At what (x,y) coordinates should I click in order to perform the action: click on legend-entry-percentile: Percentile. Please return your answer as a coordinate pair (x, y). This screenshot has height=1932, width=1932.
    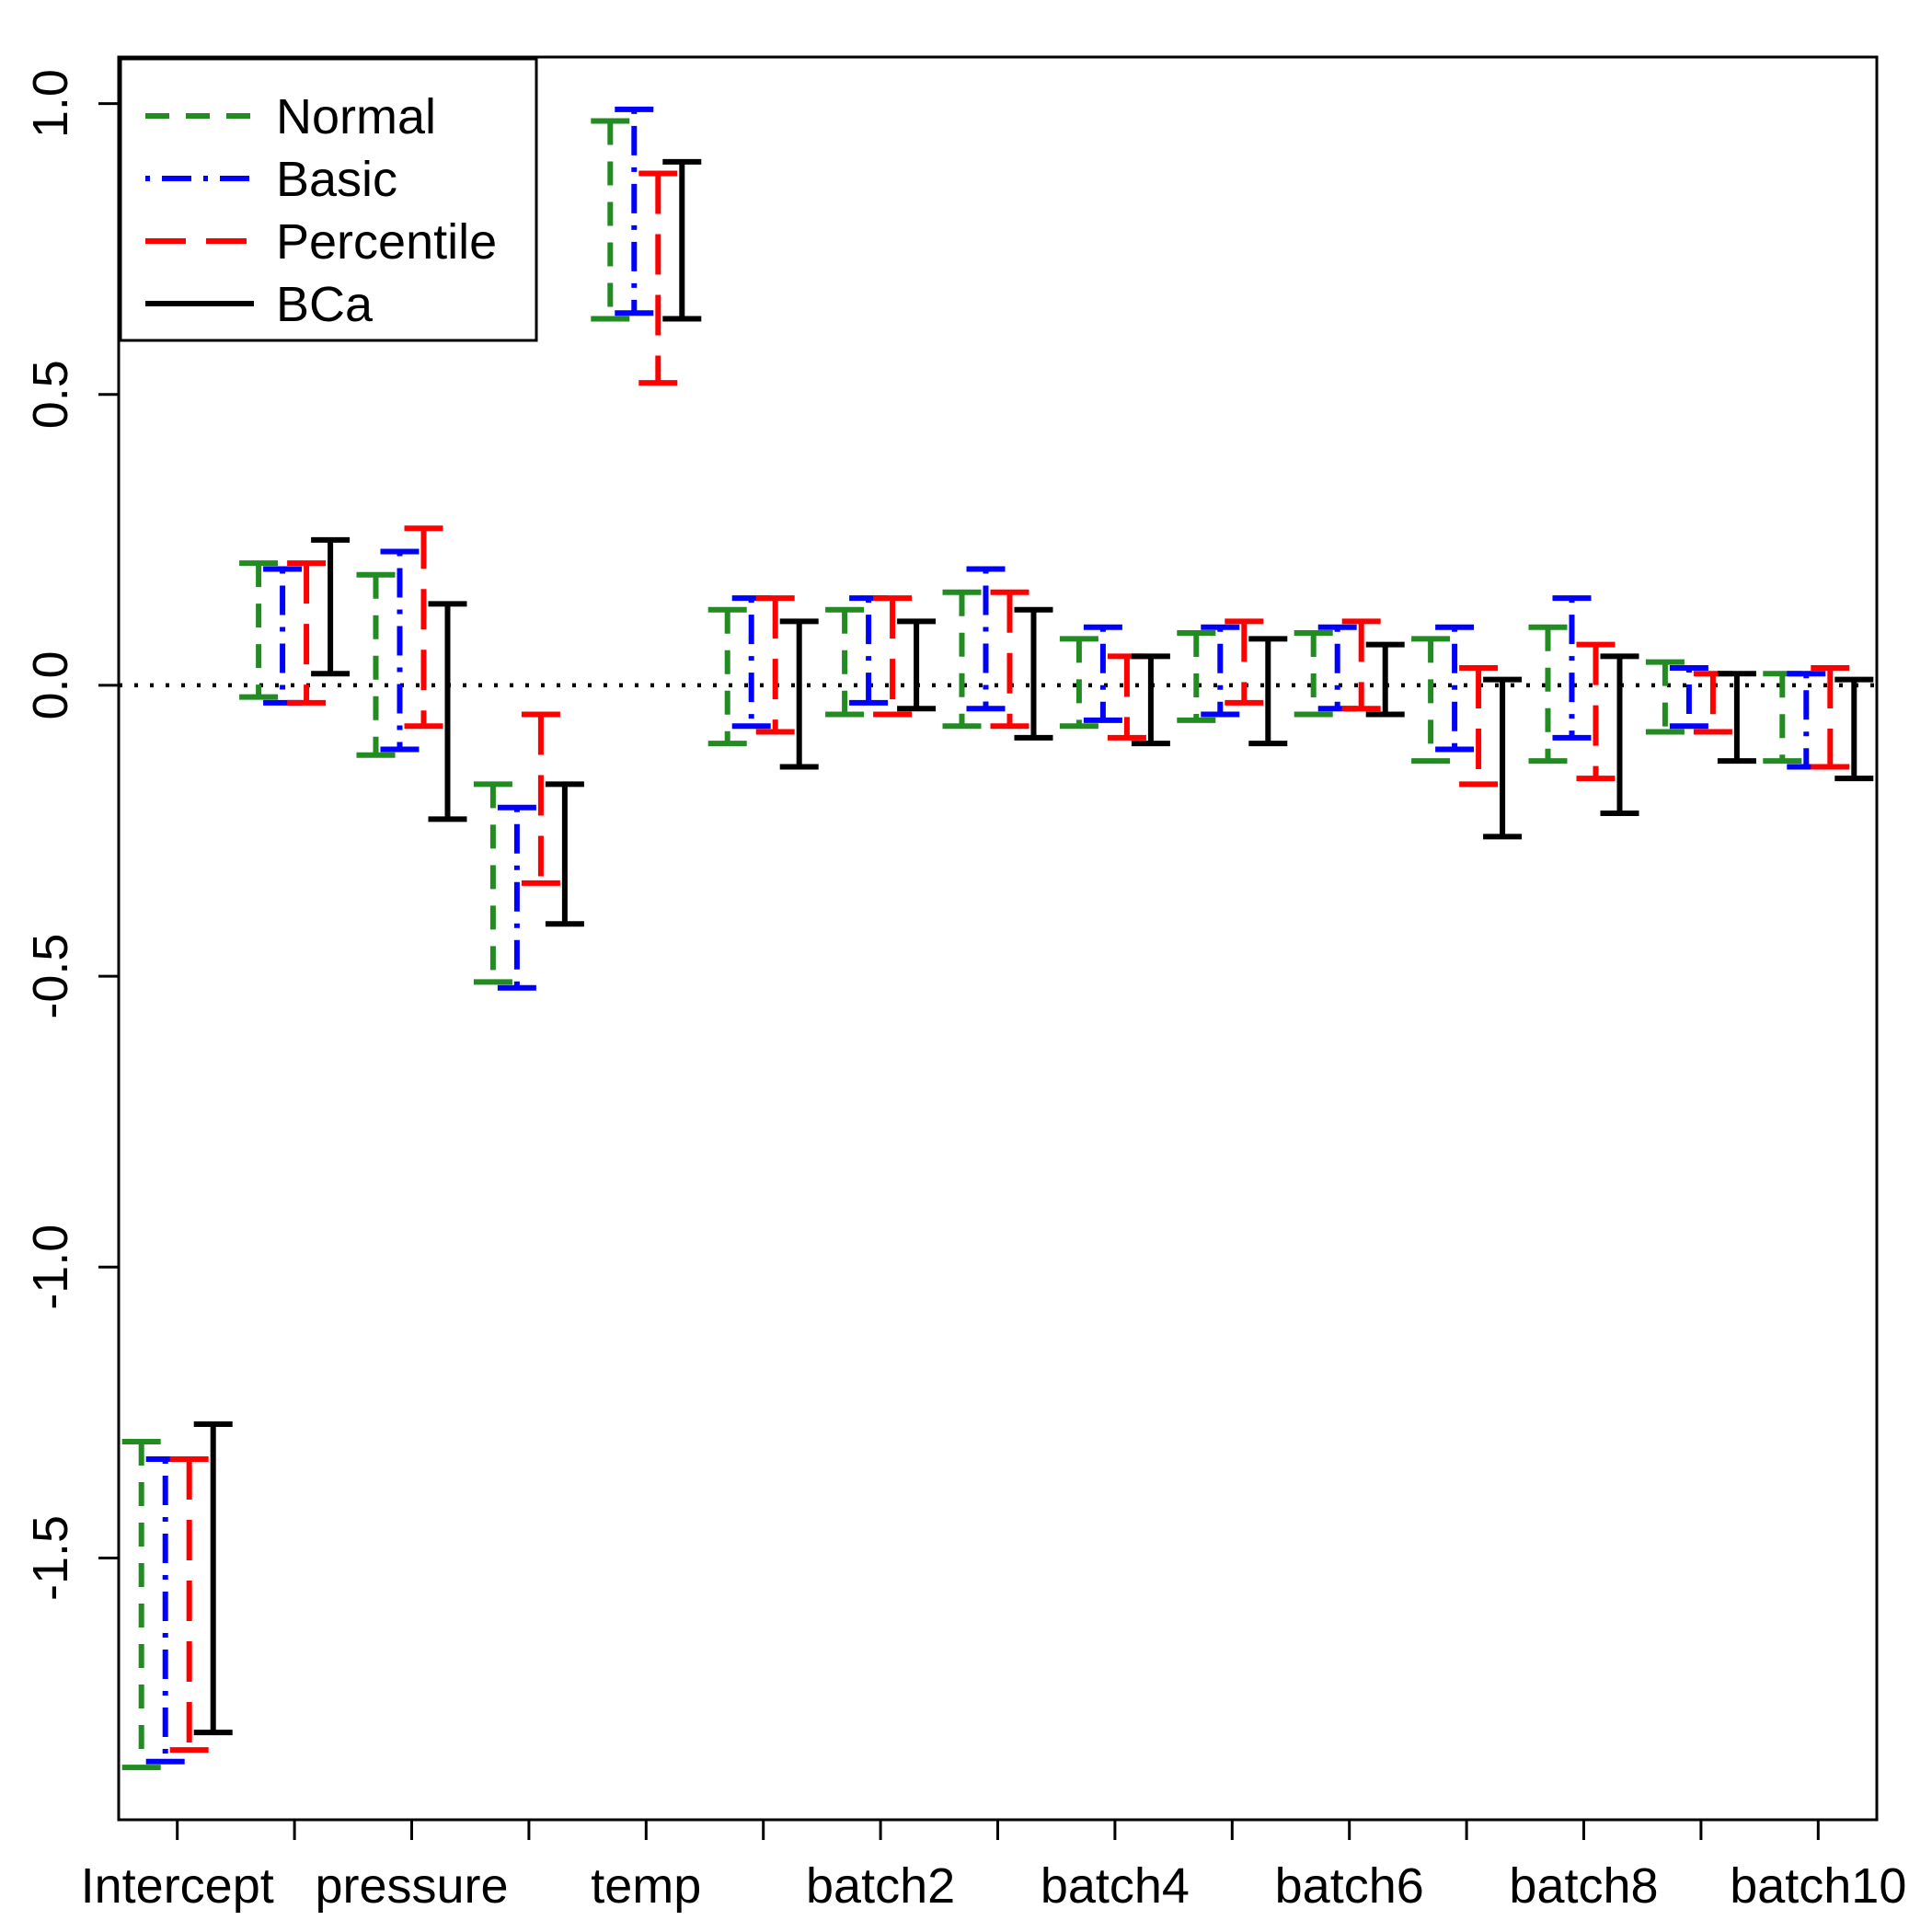
    Looking at the image, I should click on (321, 242).